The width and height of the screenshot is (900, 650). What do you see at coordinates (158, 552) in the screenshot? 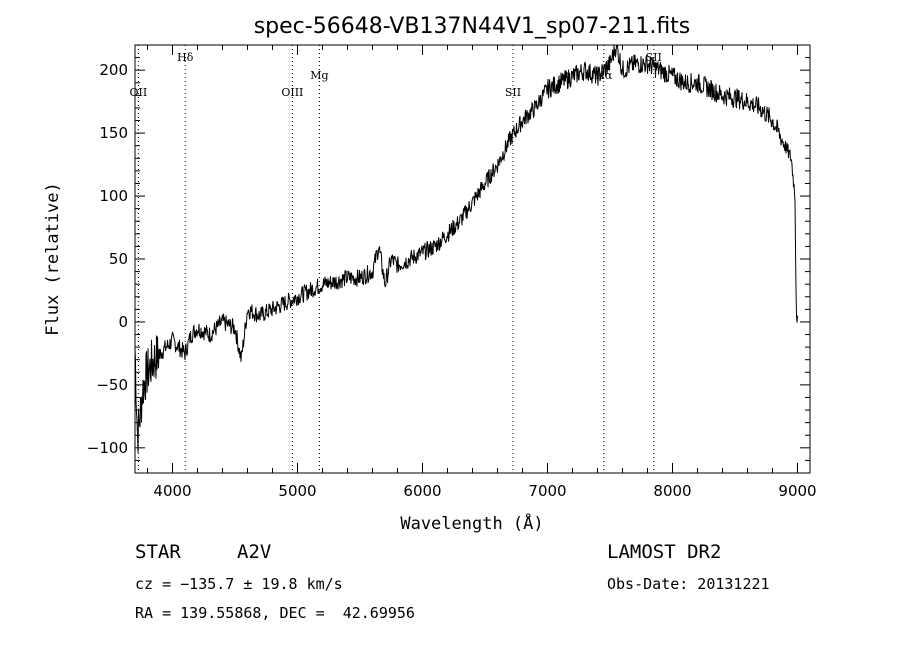
I see `object-class: STAR` at bounding box center [158, 552].